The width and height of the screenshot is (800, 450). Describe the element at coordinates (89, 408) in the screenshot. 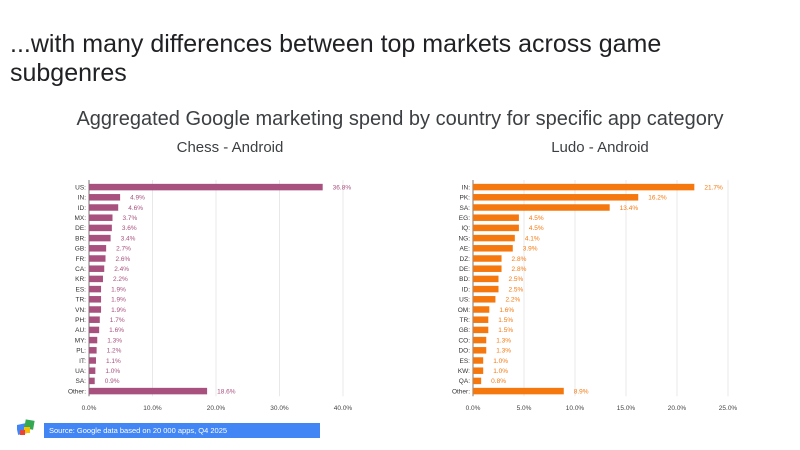

I see `x-tick-label: 0.0%` at that location.